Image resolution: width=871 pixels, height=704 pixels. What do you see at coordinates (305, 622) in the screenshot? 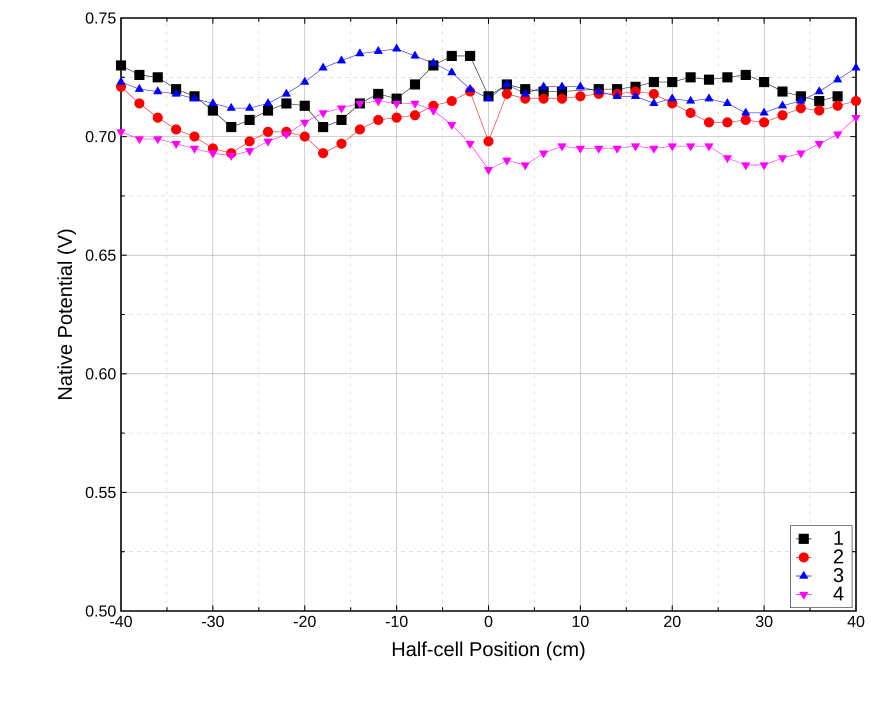
I see `x-tick-label: -20` at bounding box center [305, 622].